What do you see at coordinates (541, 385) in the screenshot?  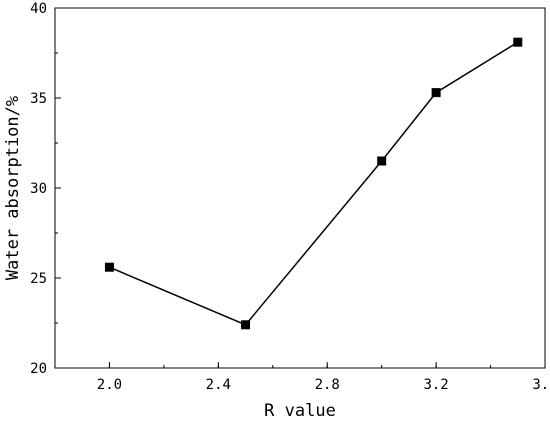 I see `x-tick-label: 3.6` at bounding box center [541, 385].